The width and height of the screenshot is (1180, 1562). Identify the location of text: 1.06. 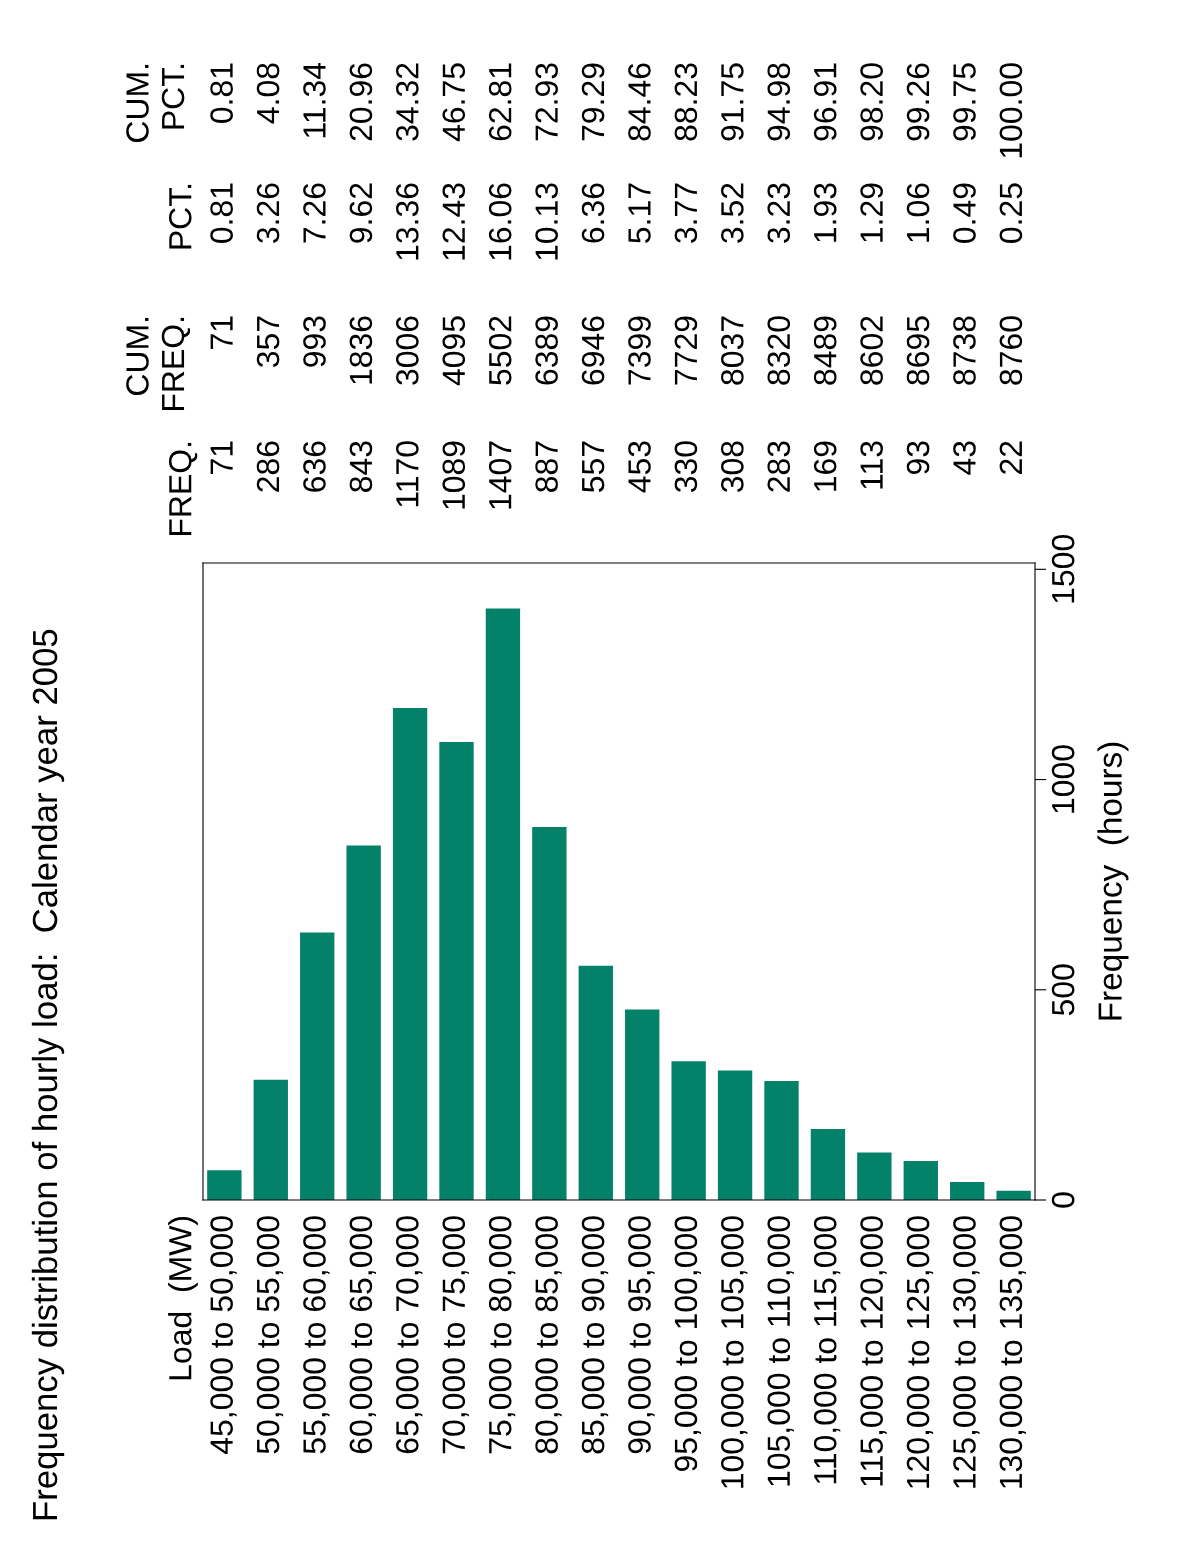
(918, 212).